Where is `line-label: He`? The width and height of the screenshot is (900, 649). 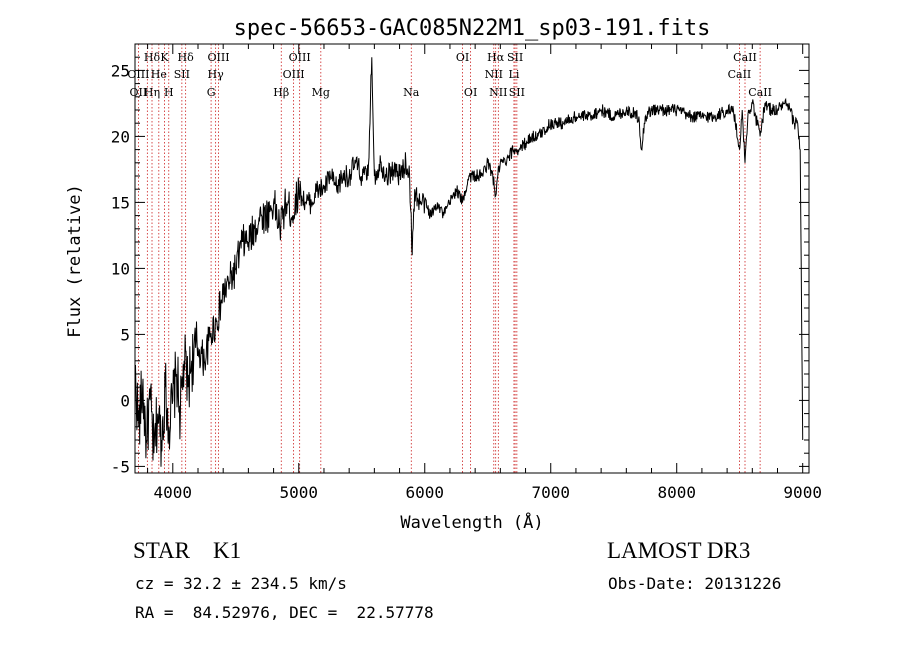
line-label: He is located at coordinates (159, 74).